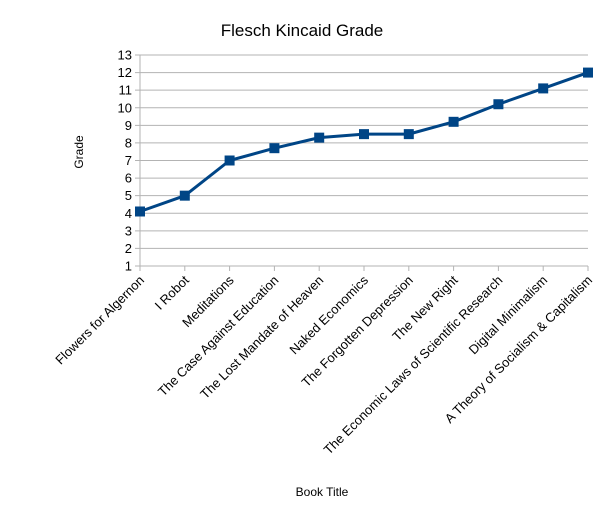 The width and height of the screenshot is (605, 518). I want to click on y-tick-label: 7, so click(128, 160).